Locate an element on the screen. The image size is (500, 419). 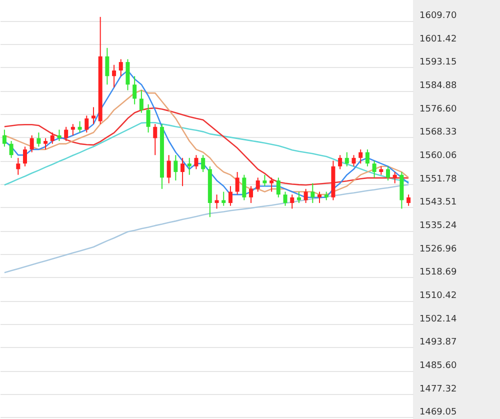
y-tick-label: 1568.33 is located at coordinates (438, 133).